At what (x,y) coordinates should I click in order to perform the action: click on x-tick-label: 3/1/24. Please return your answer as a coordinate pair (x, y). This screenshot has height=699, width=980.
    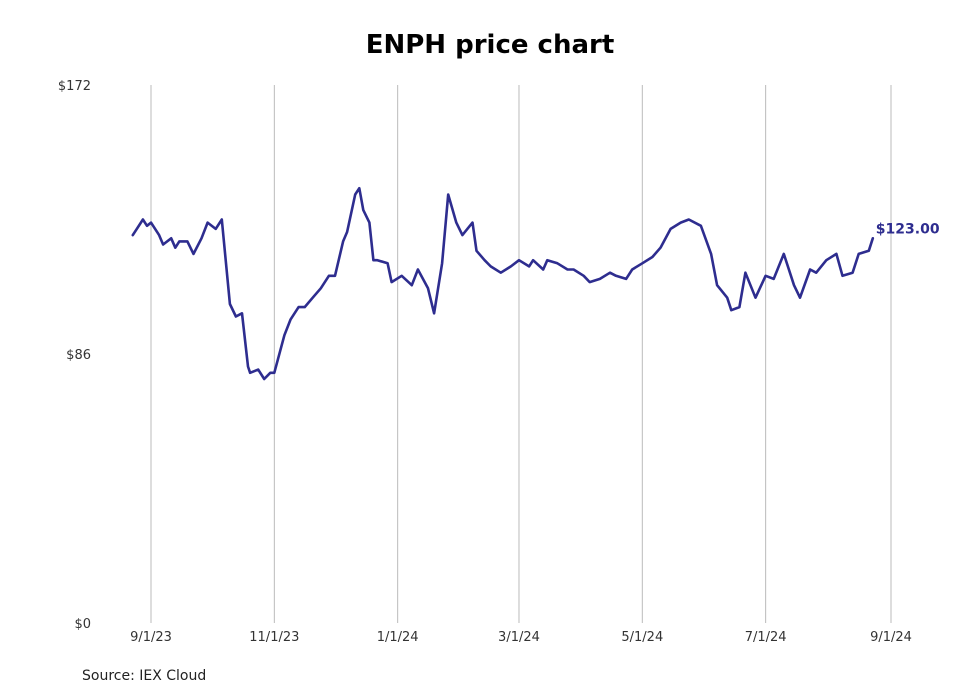
    Looking at the image, I should click on (519, 637).